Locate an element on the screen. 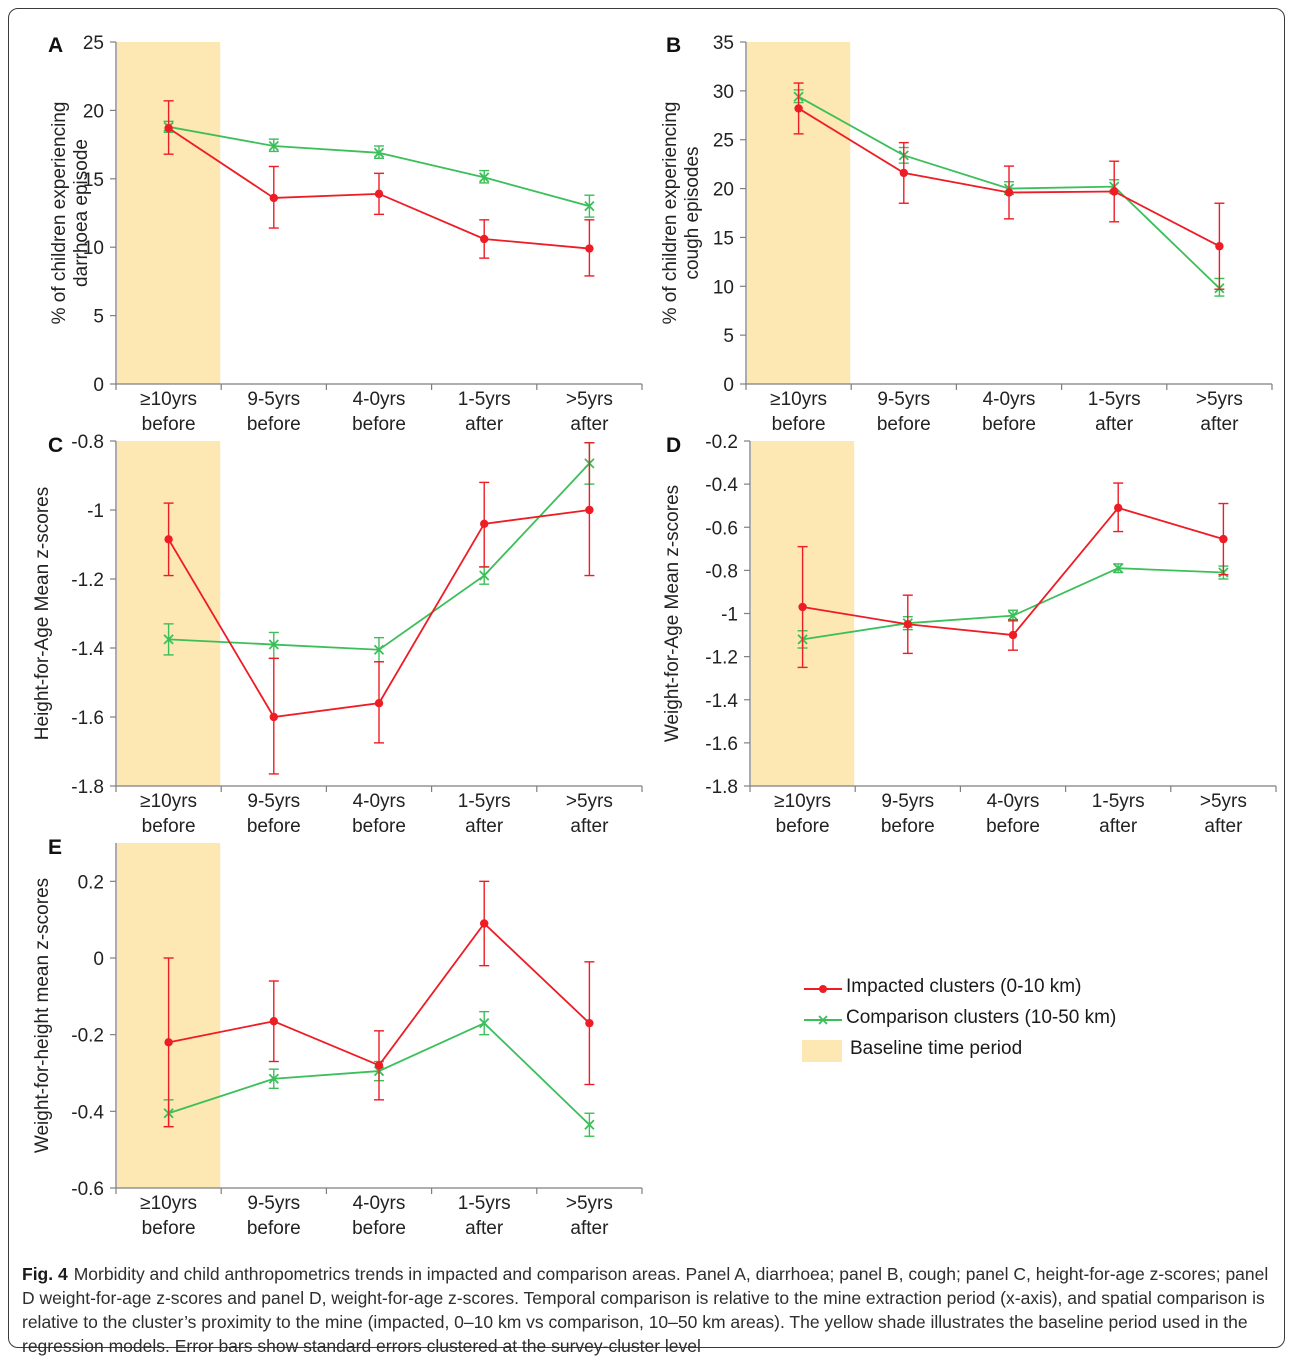 The image size is (1295, 1360). panel-d-category-label: 1-5yrs after is located at coordinates (1118, 814).